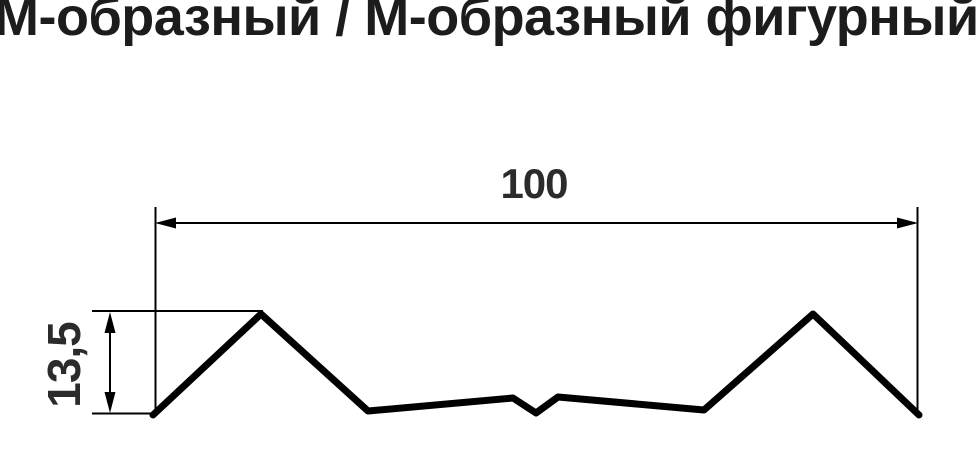 The height and width of the screenshot is (465, 978). What do you see at coordinates (110, 402) in the screenshot?
I see `arrow-down-icon` at bounding box center [110, 402].